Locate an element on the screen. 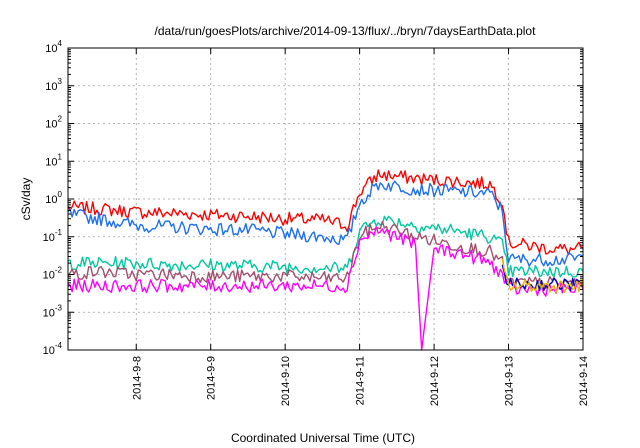 The width and height of the screenshot is (640, 448). y-tick-label: 10⁰ is located at coordinates (53, 198).